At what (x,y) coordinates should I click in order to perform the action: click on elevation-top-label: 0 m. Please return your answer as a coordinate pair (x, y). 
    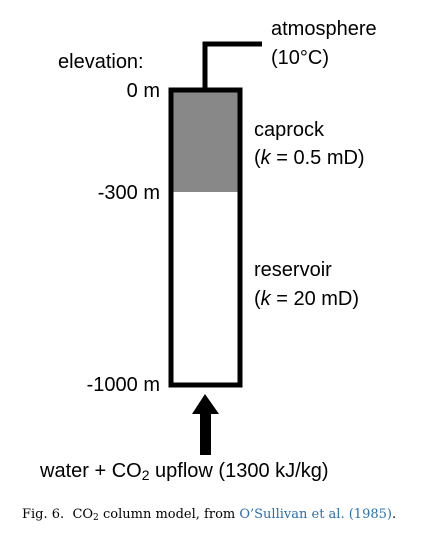
    Looking at the image, I should click on (143, 91).